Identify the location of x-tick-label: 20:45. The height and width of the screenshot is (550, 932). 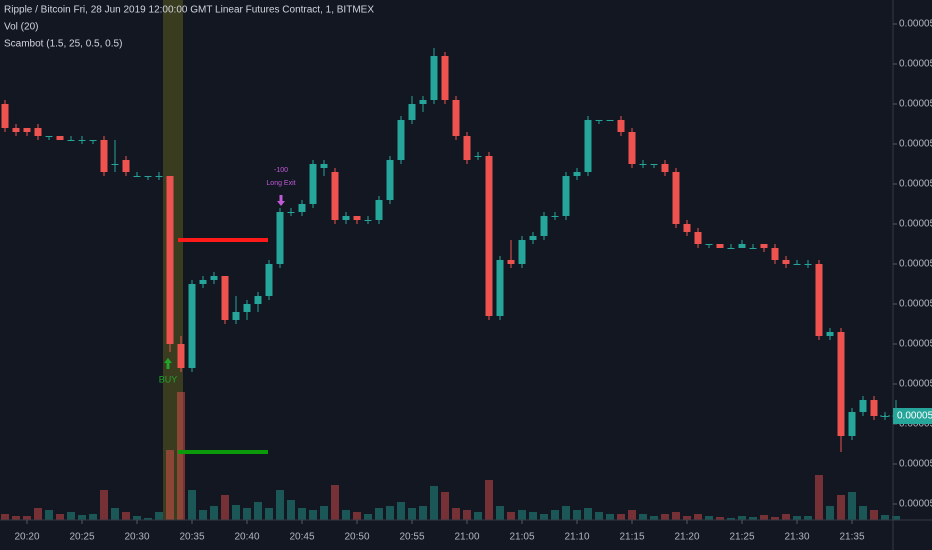
(301, 537).